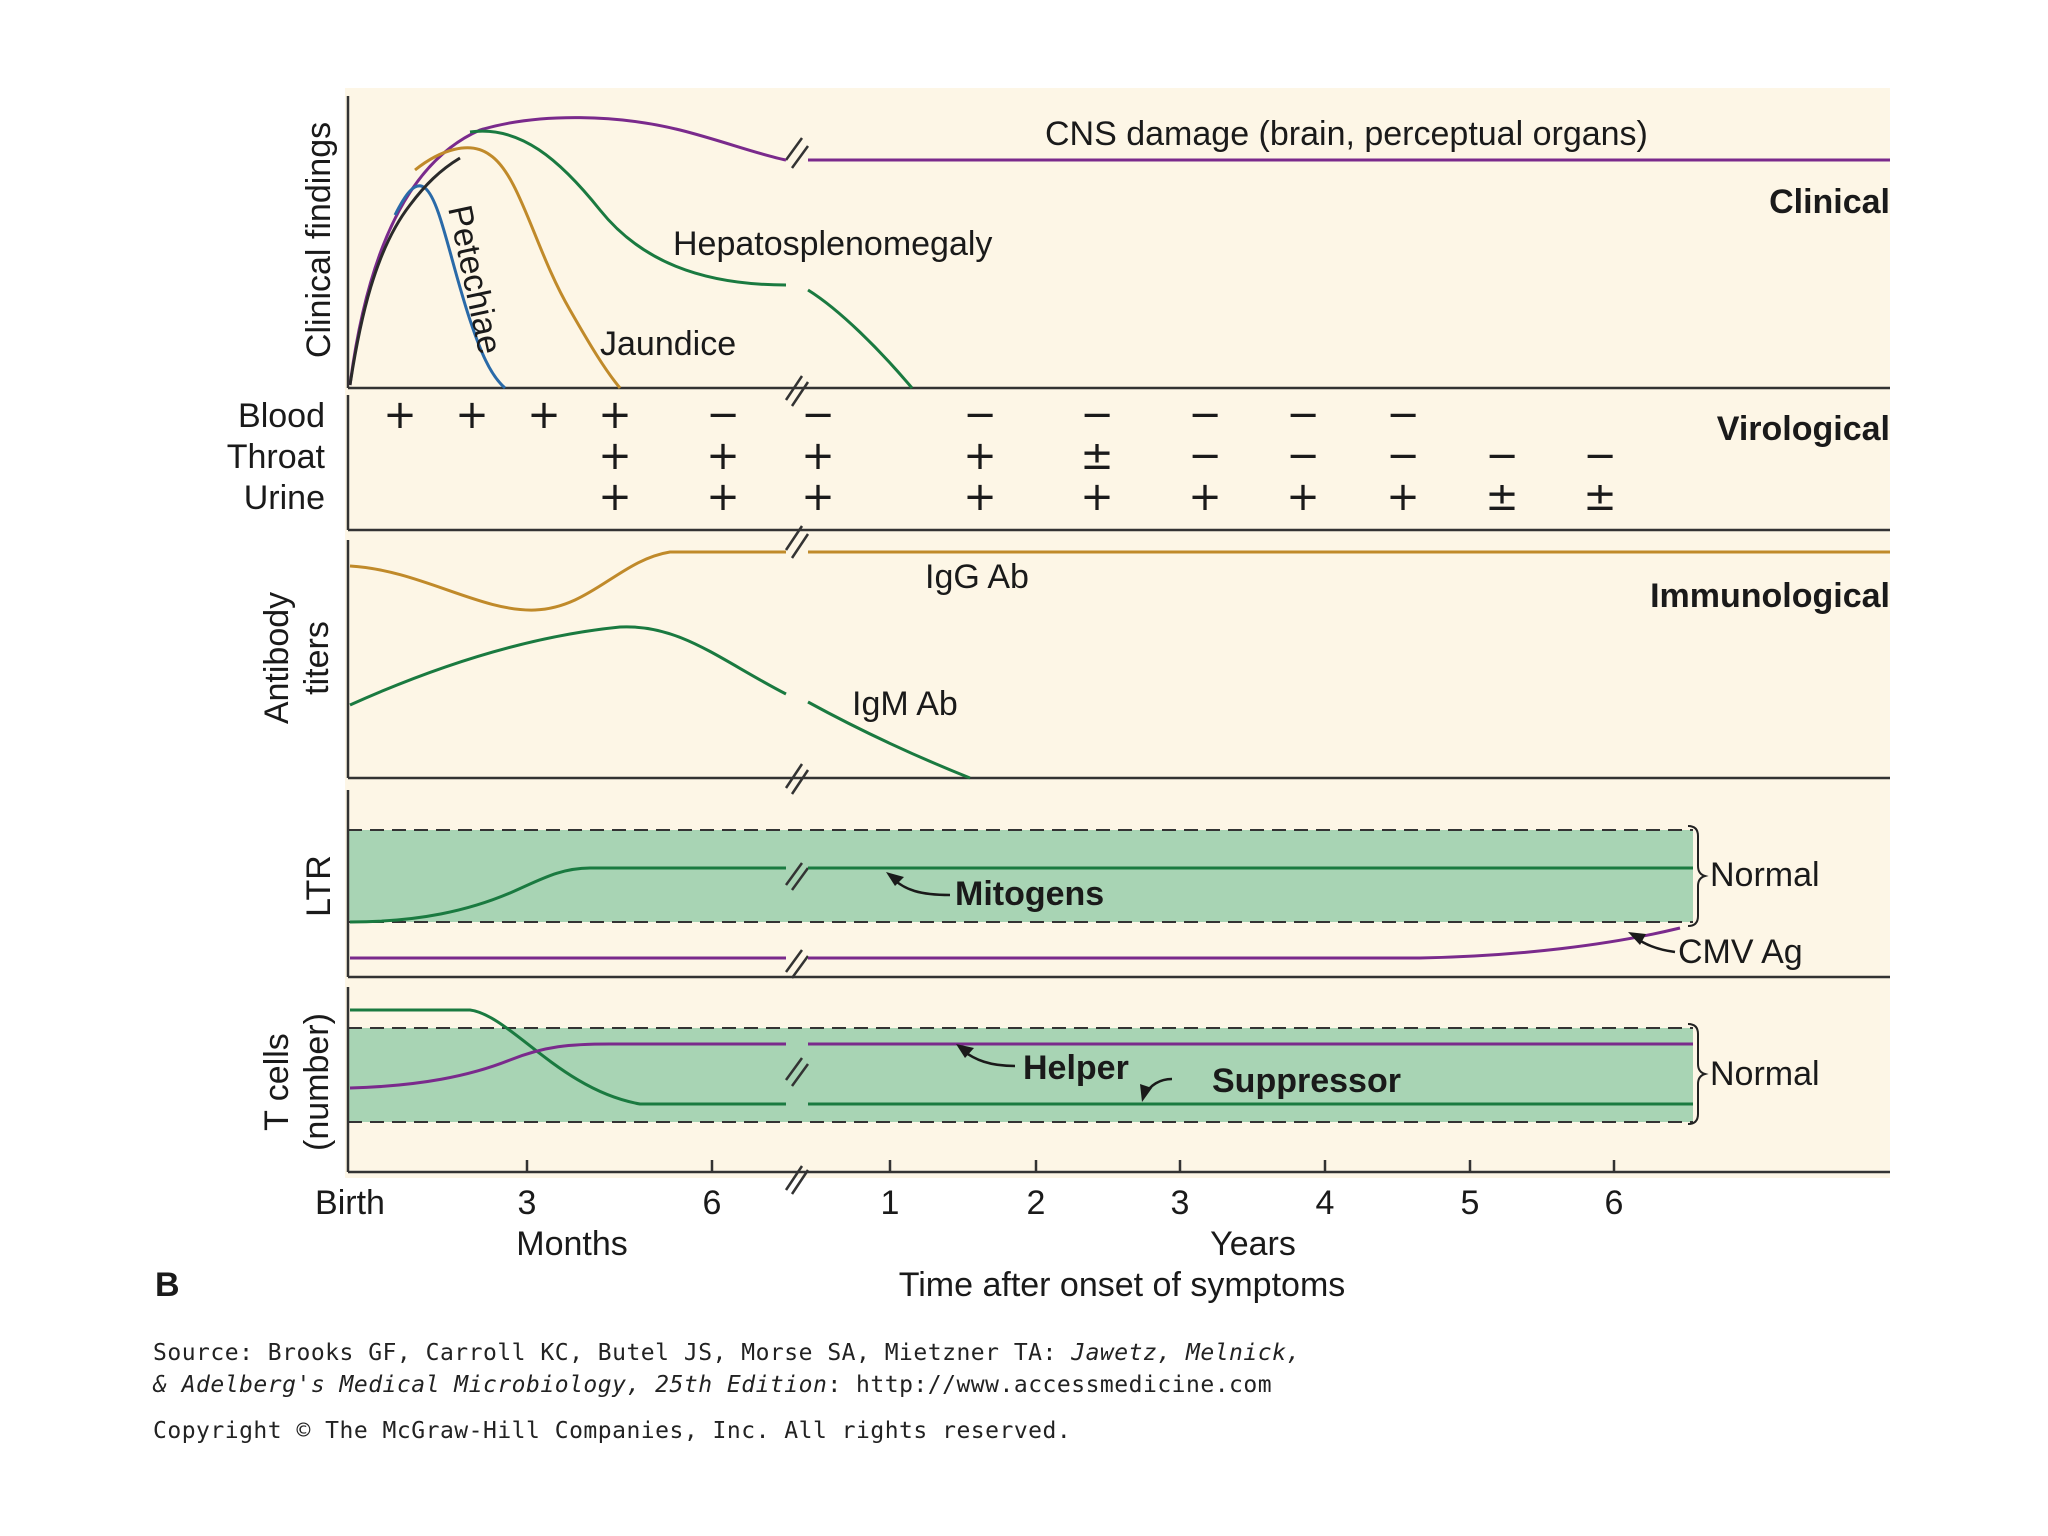  What do you see at coordinates (1803, 429) in the screenshot?
I see `virological-section-label: Virological` at bounding box center [1803, 429].